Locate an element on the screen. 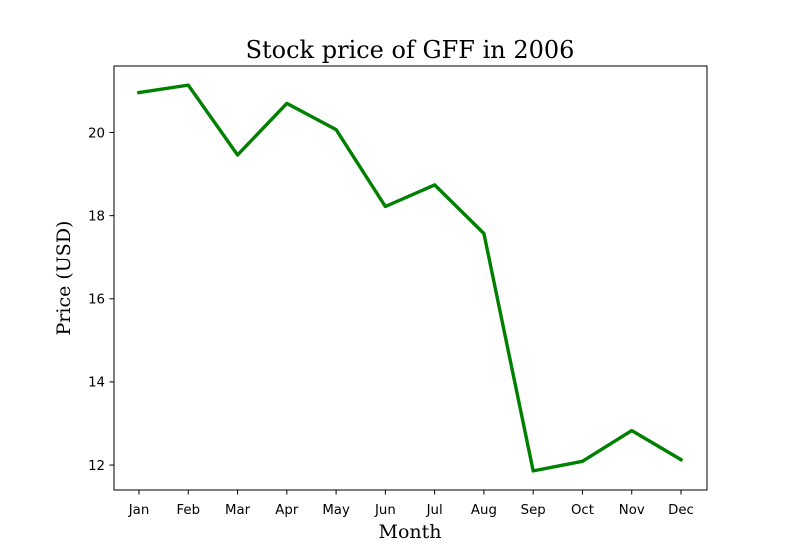 The width and height of the screenshot is (800, 555). y-tick-label: 18 is located at coordinates (96, 216).